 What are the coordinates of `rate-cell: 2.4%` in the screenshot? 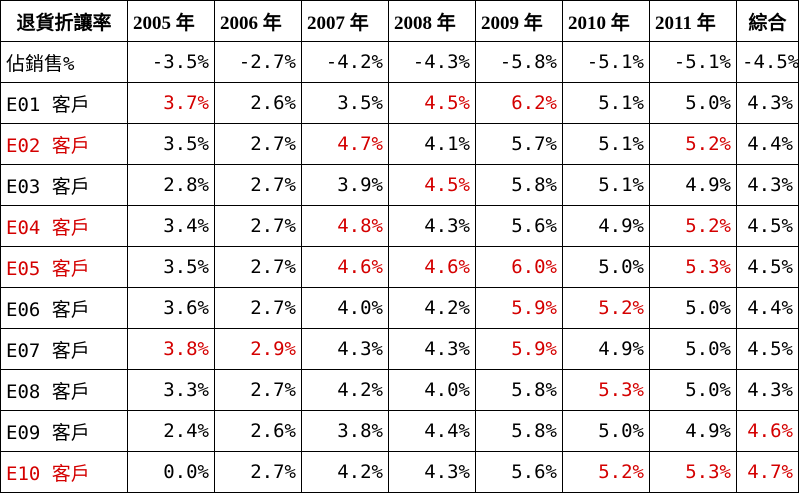 It's located at (171, 431).